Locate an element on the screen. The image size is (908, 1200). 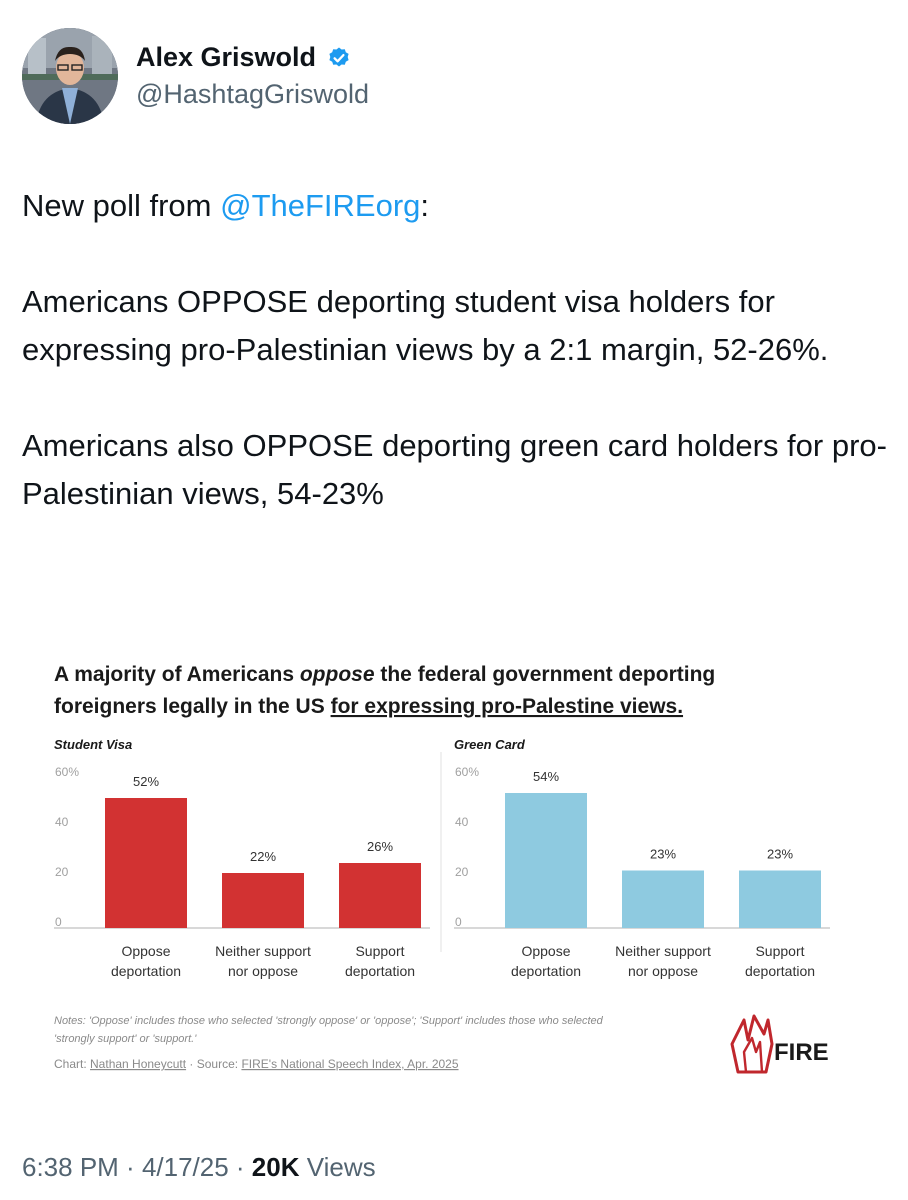
profile-photo-icon is located at coordinates (70, 76).